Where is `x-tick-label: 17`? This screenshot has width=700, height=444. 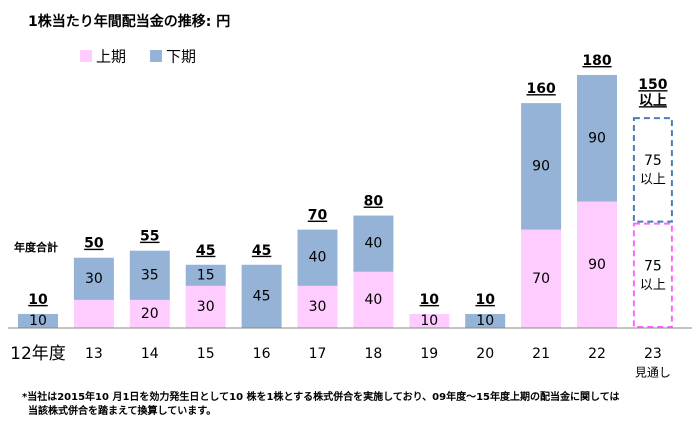 x-tick-label: 17 is located at coordinates (318, 354).